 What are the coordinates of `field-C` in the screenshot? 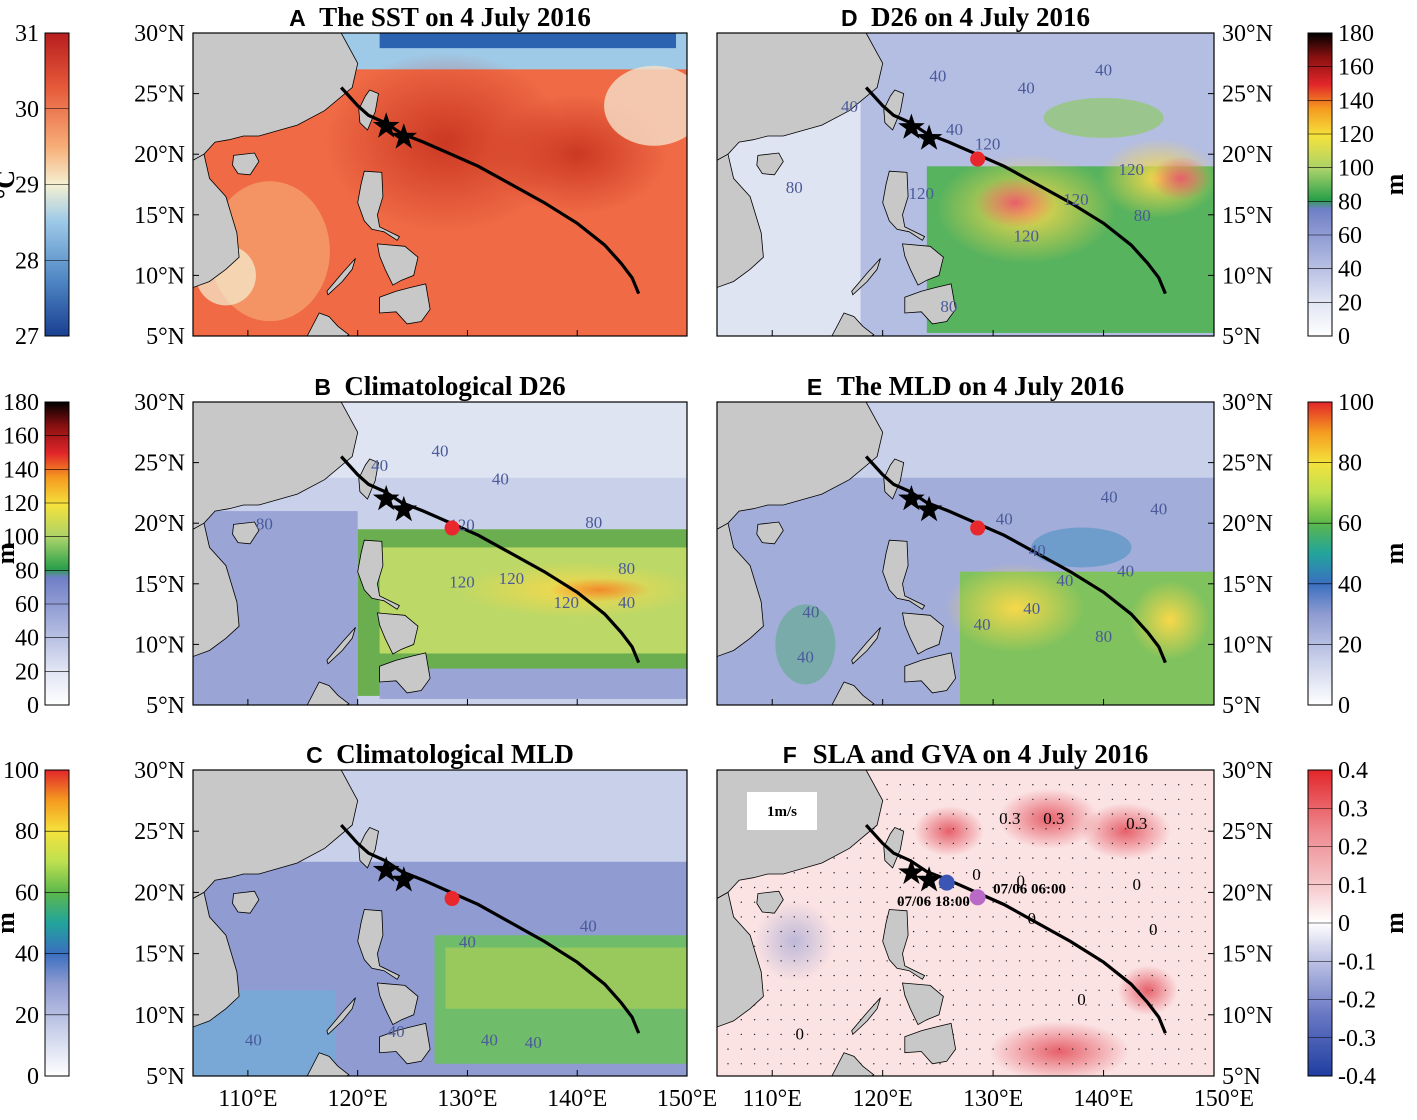 It's located at (440, 923).